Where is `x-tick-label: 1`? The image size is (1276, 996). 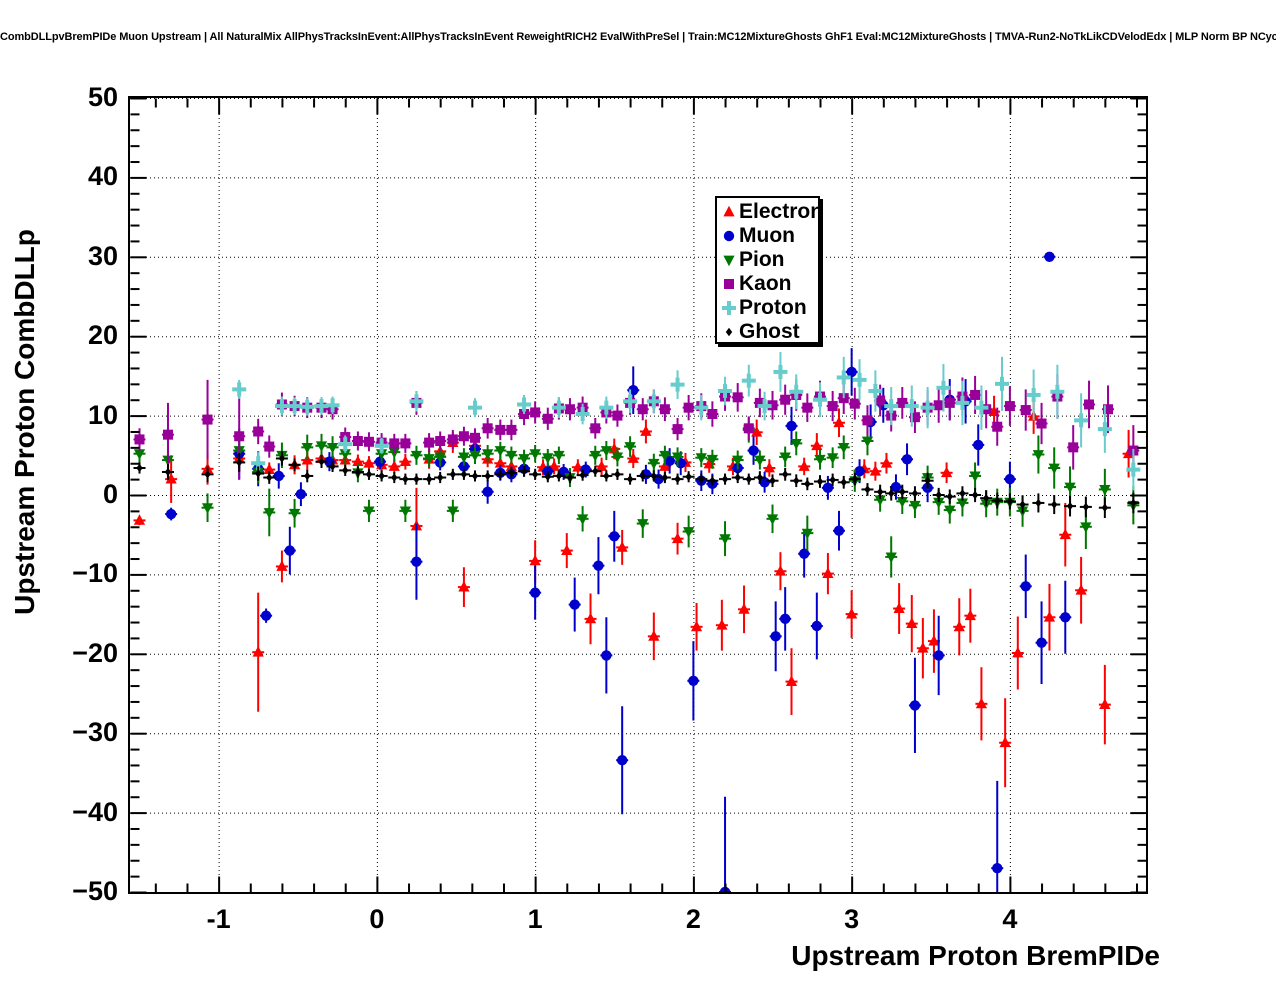
x-tick-label: 1 is located at coordinates (535, 919).